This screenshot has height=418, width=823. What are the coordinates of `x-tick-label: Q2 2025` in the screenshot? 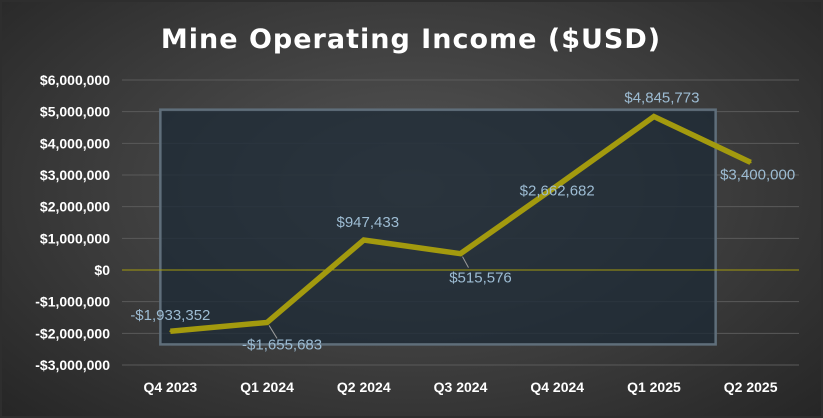 It's located at (751, 387).